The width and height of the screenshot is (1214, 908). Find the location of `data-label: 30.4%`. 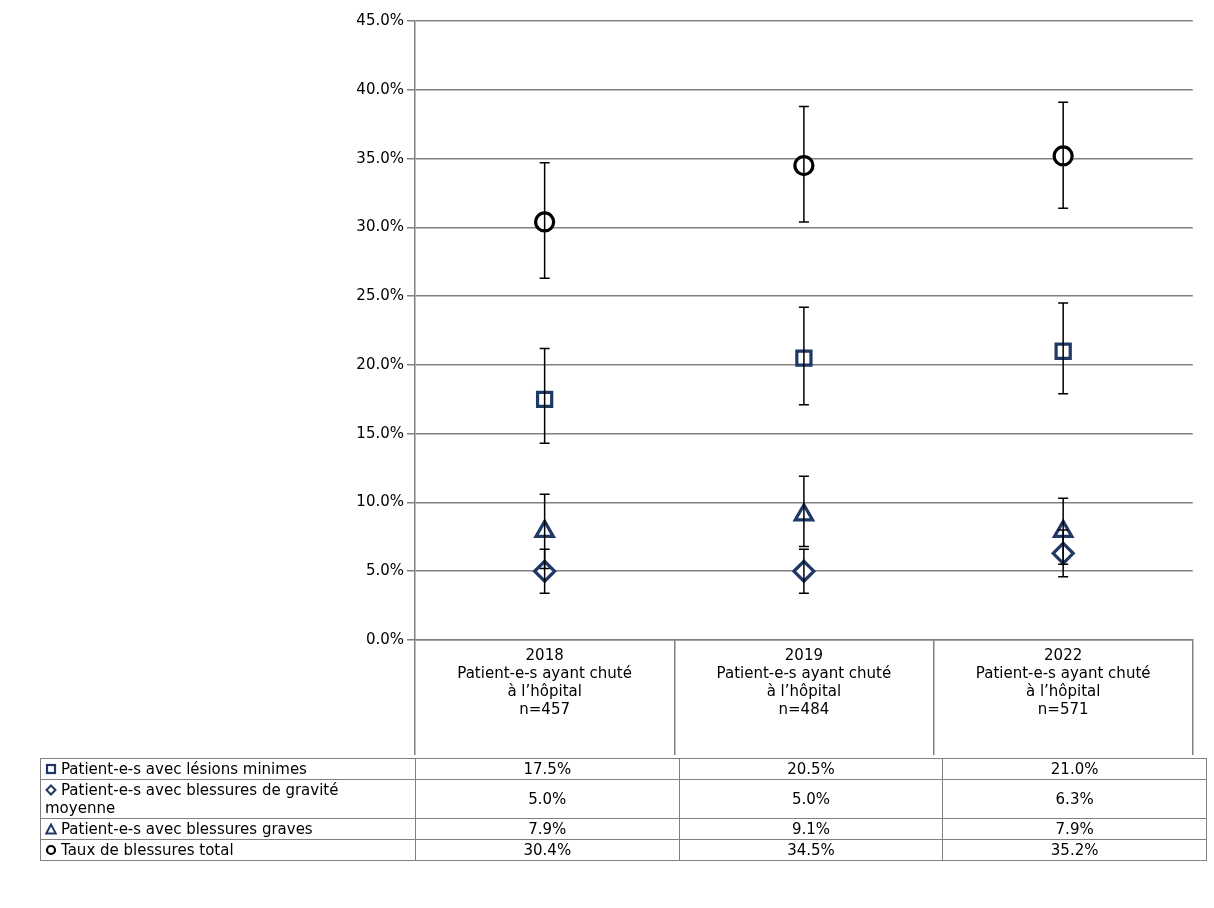

data-label: 30.4% is located at coordinates (547, 850).